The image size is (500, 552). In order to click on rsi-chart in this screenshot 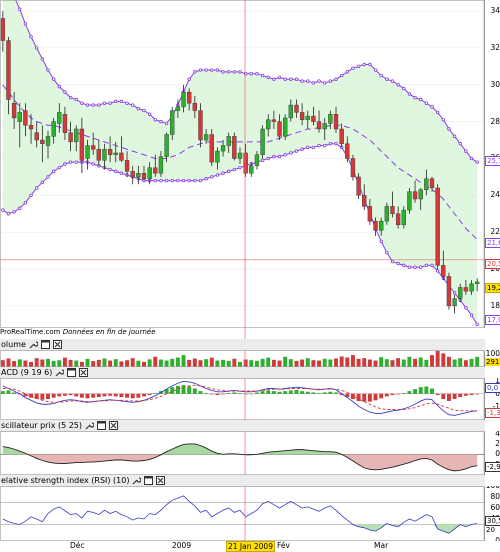, I will do `click(242, 514)`.